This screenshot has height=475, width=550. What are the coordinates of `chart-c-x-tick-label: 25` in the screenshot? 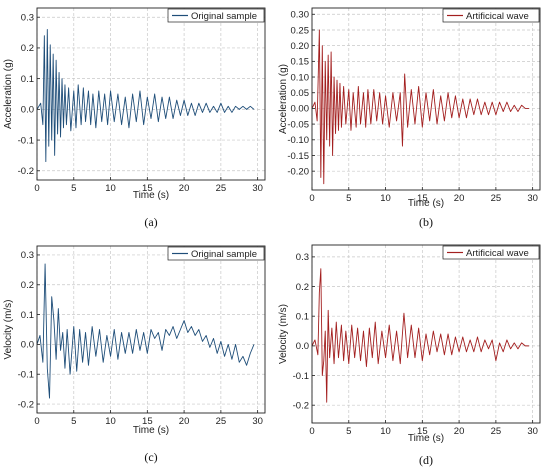 It's located at (221, 421).